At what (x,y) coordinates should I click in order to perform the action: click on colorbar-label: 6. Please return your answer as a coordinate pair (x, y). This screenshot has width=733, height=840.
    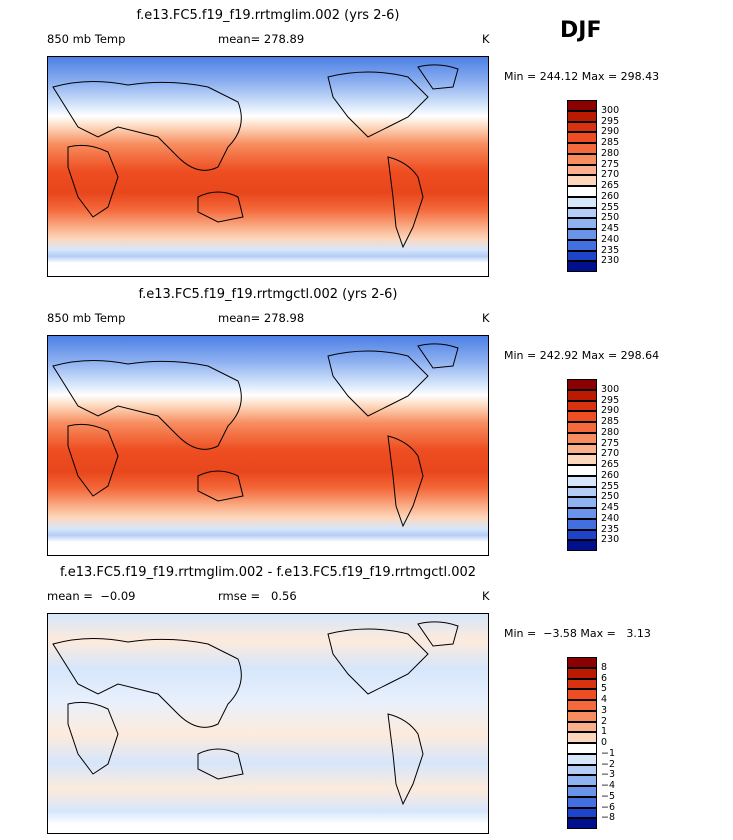
    Looking at the image, I should click on (604, 678).